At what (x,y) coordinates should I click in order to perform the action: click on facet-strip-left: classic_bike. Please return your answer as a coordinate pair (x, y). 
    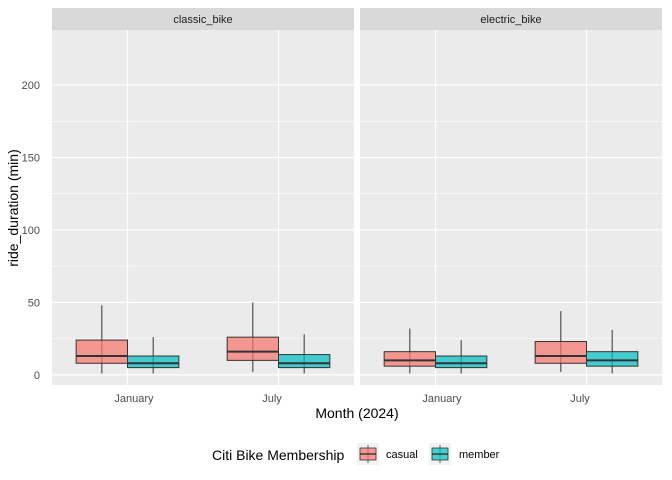
    Looking at the image, I should click on (203, 19).